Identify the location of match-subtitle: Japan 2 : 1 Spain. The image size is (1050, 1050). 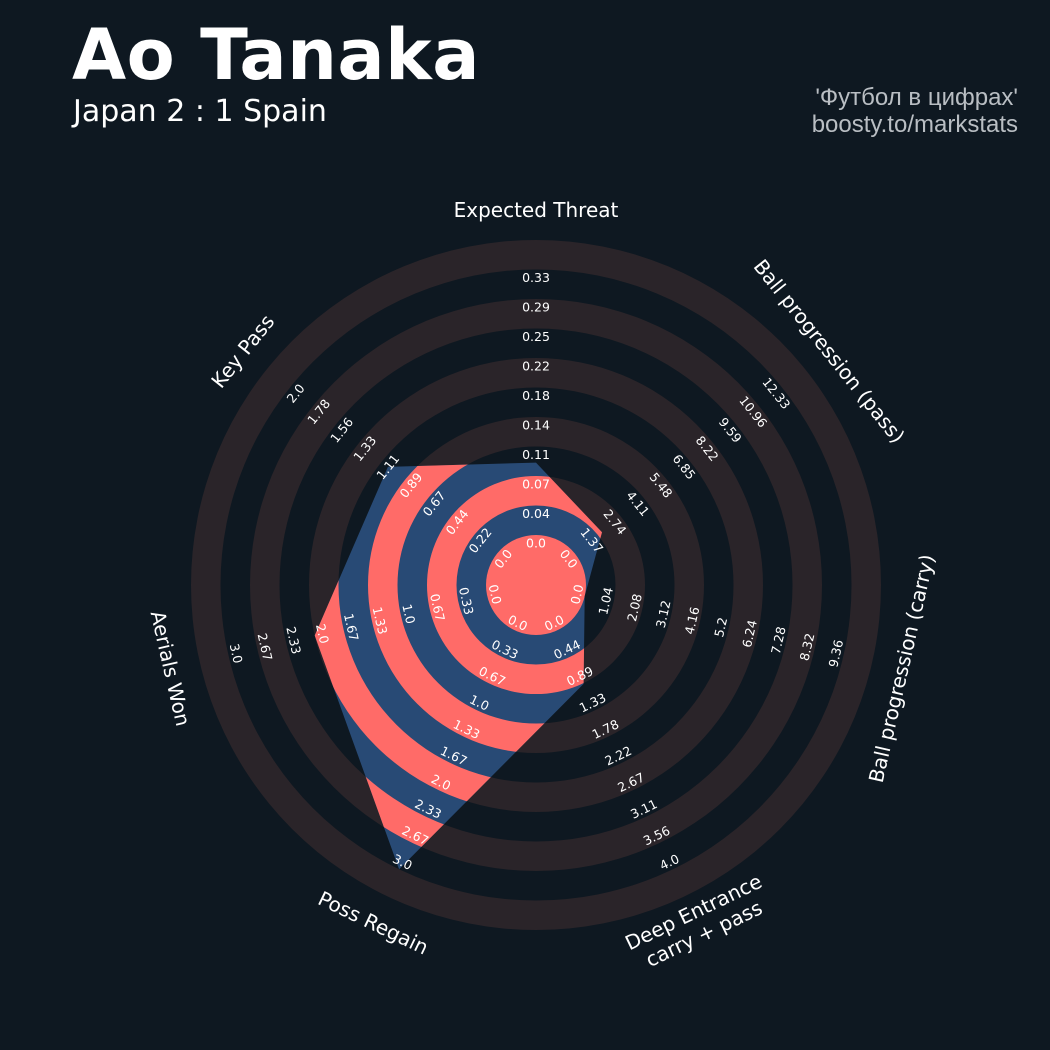
(200, 111).